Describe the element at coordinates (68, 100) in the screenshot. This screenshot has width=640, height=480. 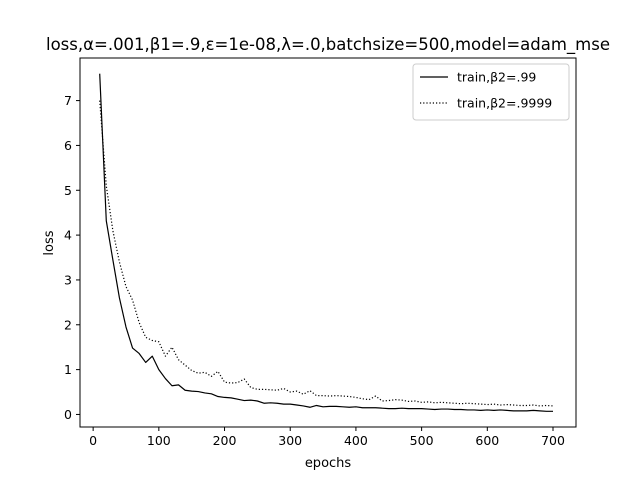
I see `y-tick-label: 7` at that location.